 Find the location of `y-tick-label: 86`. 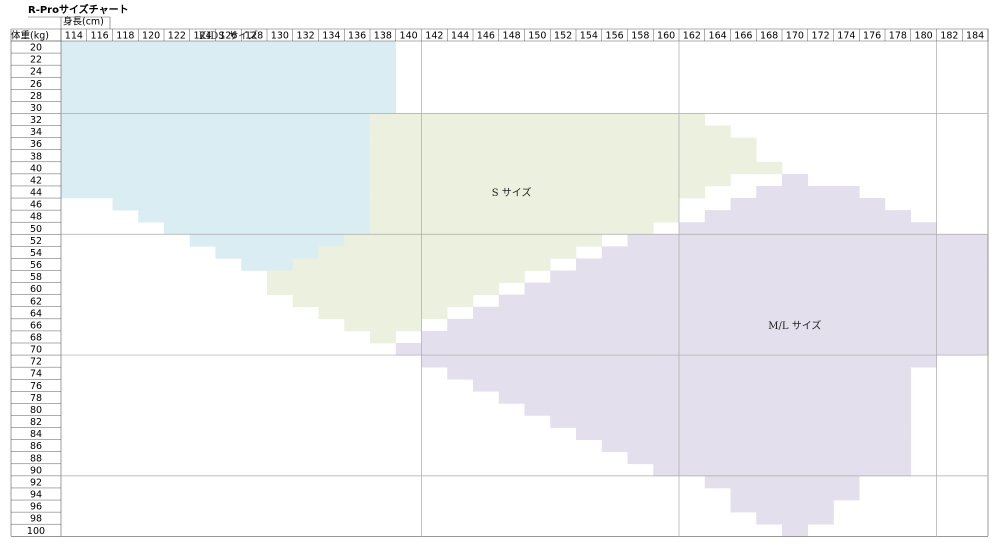

y-tick-label: 86 is located at coordinates (36, 446).